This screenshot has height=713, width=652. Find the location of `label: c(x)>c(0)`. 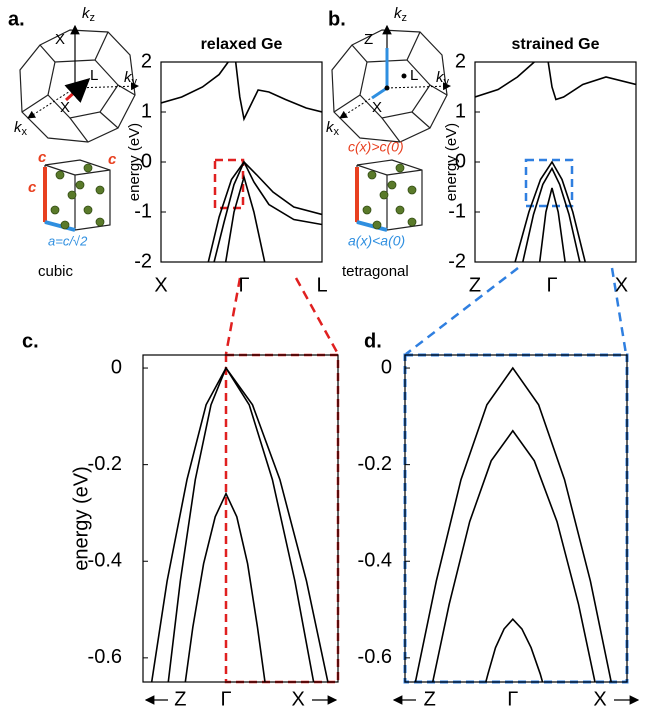

label: c(x)>c(0) is located at coordinates (376, 147).